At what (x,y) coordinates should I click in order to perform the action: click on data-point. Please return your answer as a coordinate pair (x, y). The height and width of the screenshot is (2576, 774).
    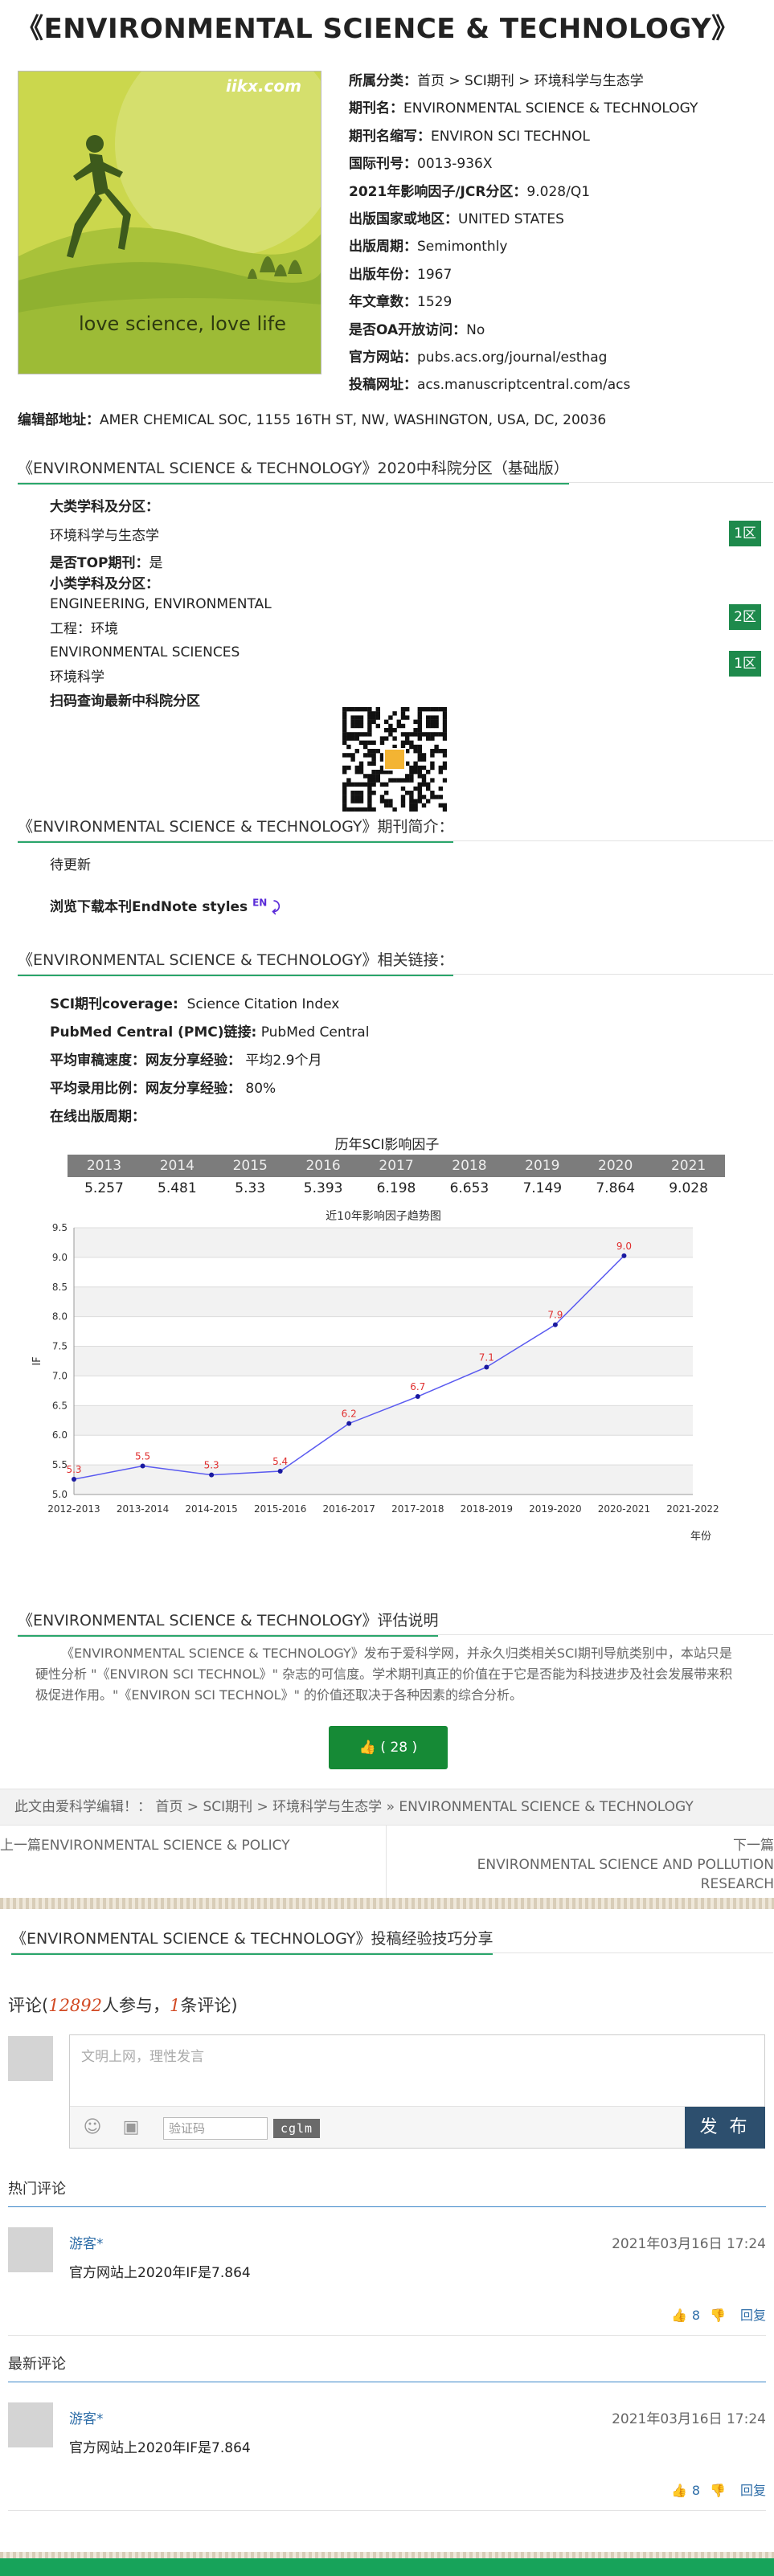
    Looking at the image, I should click on (280, 1471).